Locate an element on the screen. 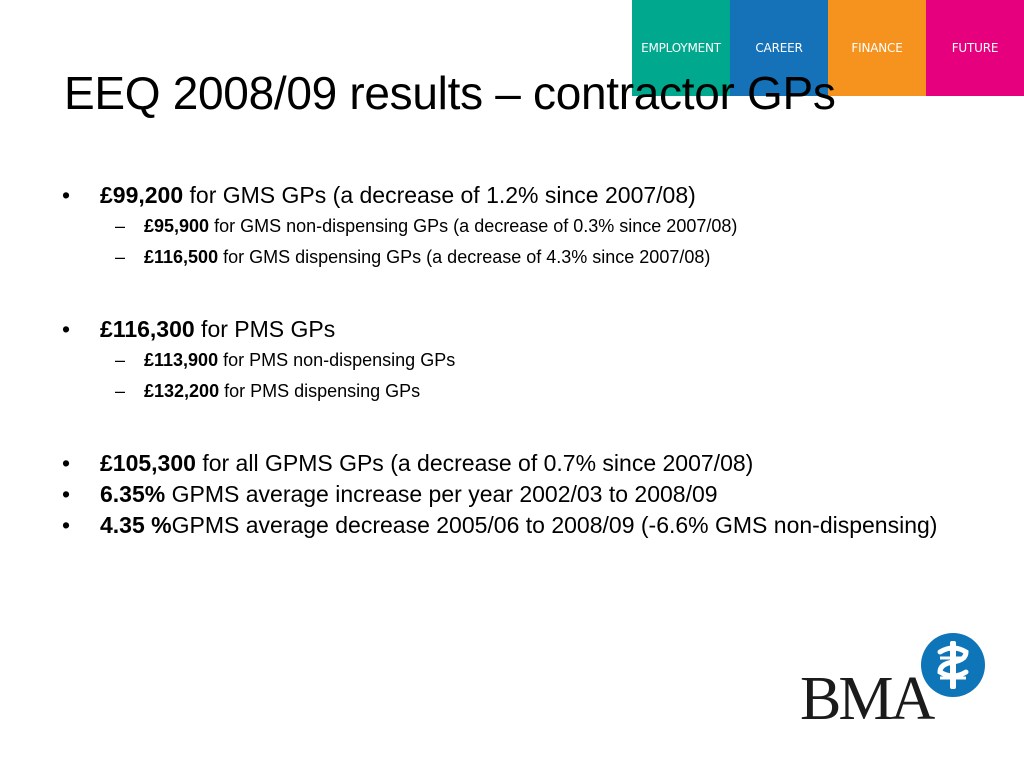  tab-finance: FINANCE is located at coordinates (877, 48).